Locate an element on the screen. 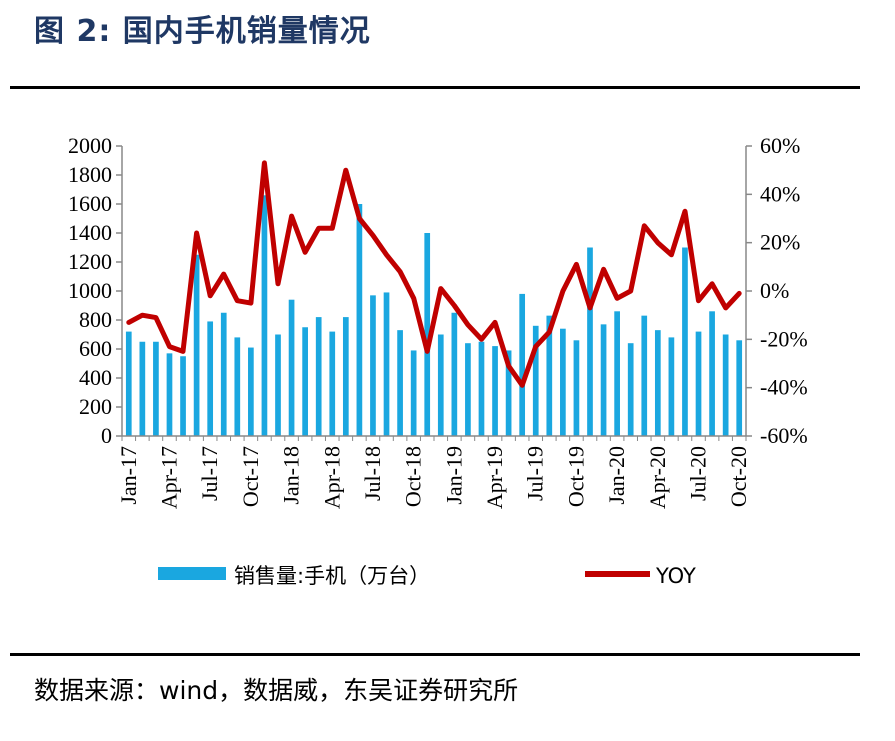 Image resolution: width=895 pixels, height=741 pixels. left-tick-label: 400 is located at coordinates (95, 377).